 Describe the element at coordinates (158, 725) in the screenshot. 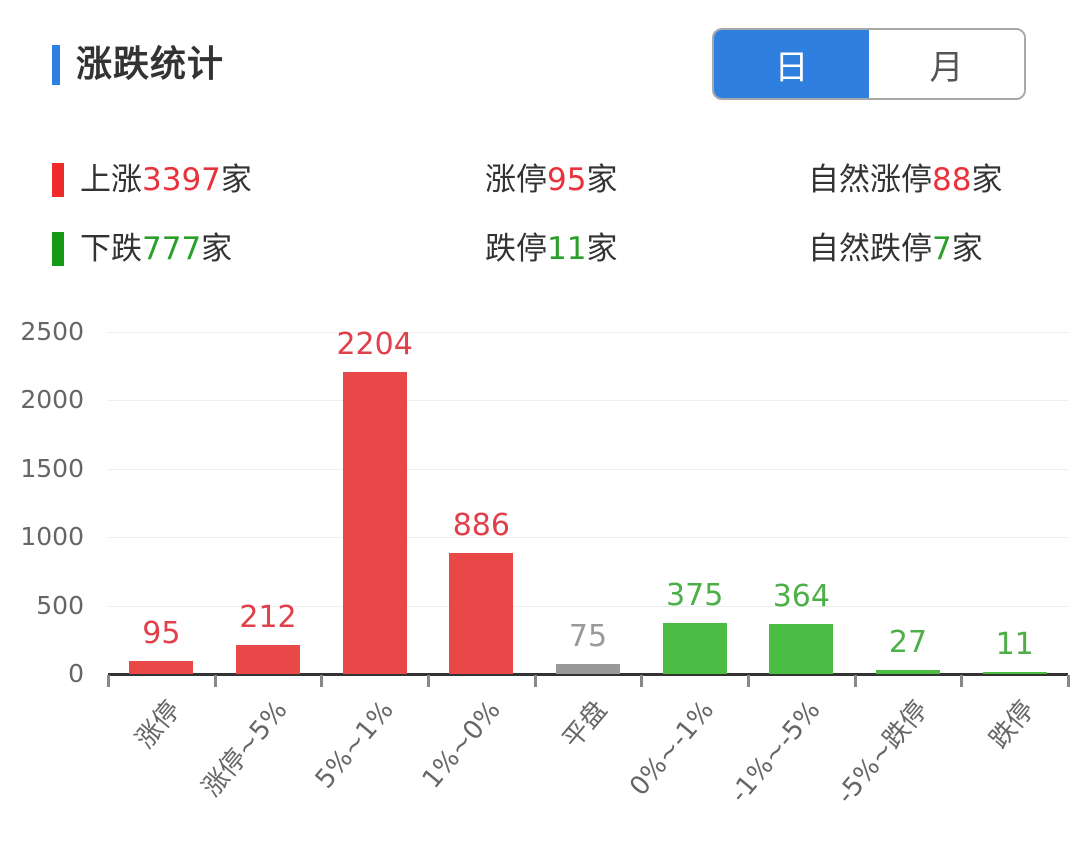

I see `x-axis-label: 涨停` at that location.